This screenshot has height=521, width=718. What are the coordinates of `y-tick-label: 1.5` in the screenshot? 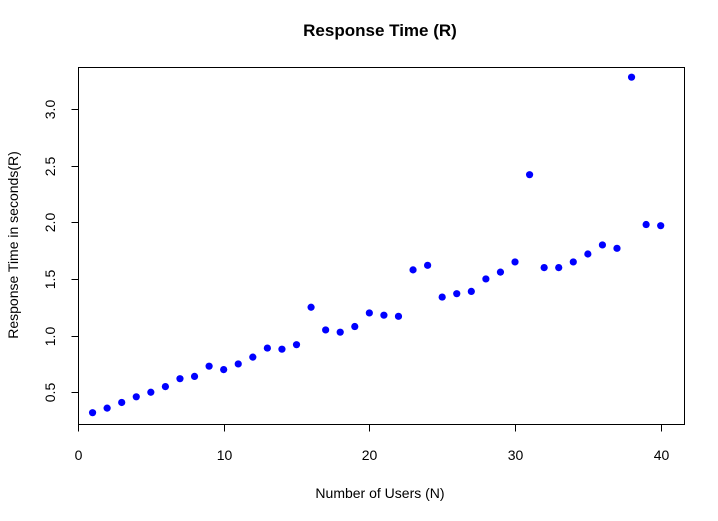 It's located at (50, 280).